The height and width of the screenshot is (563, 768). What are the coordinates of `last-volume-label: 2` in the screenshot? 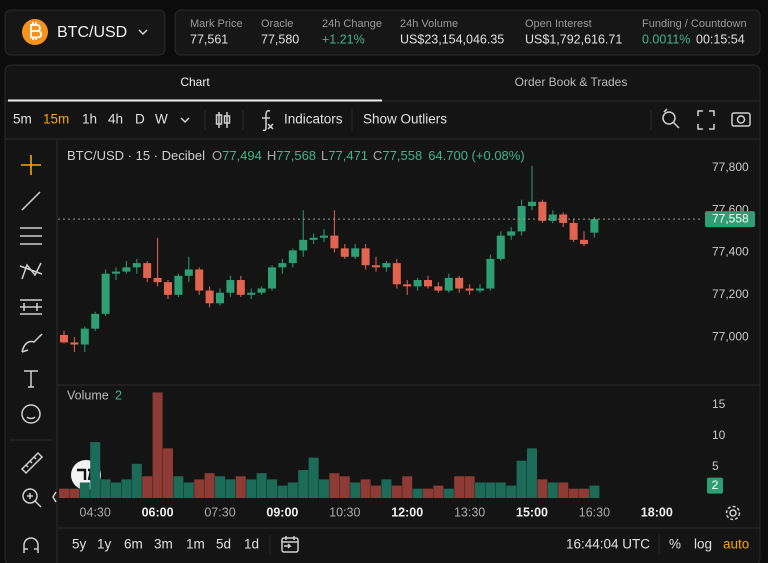 It's located at (715, 485).